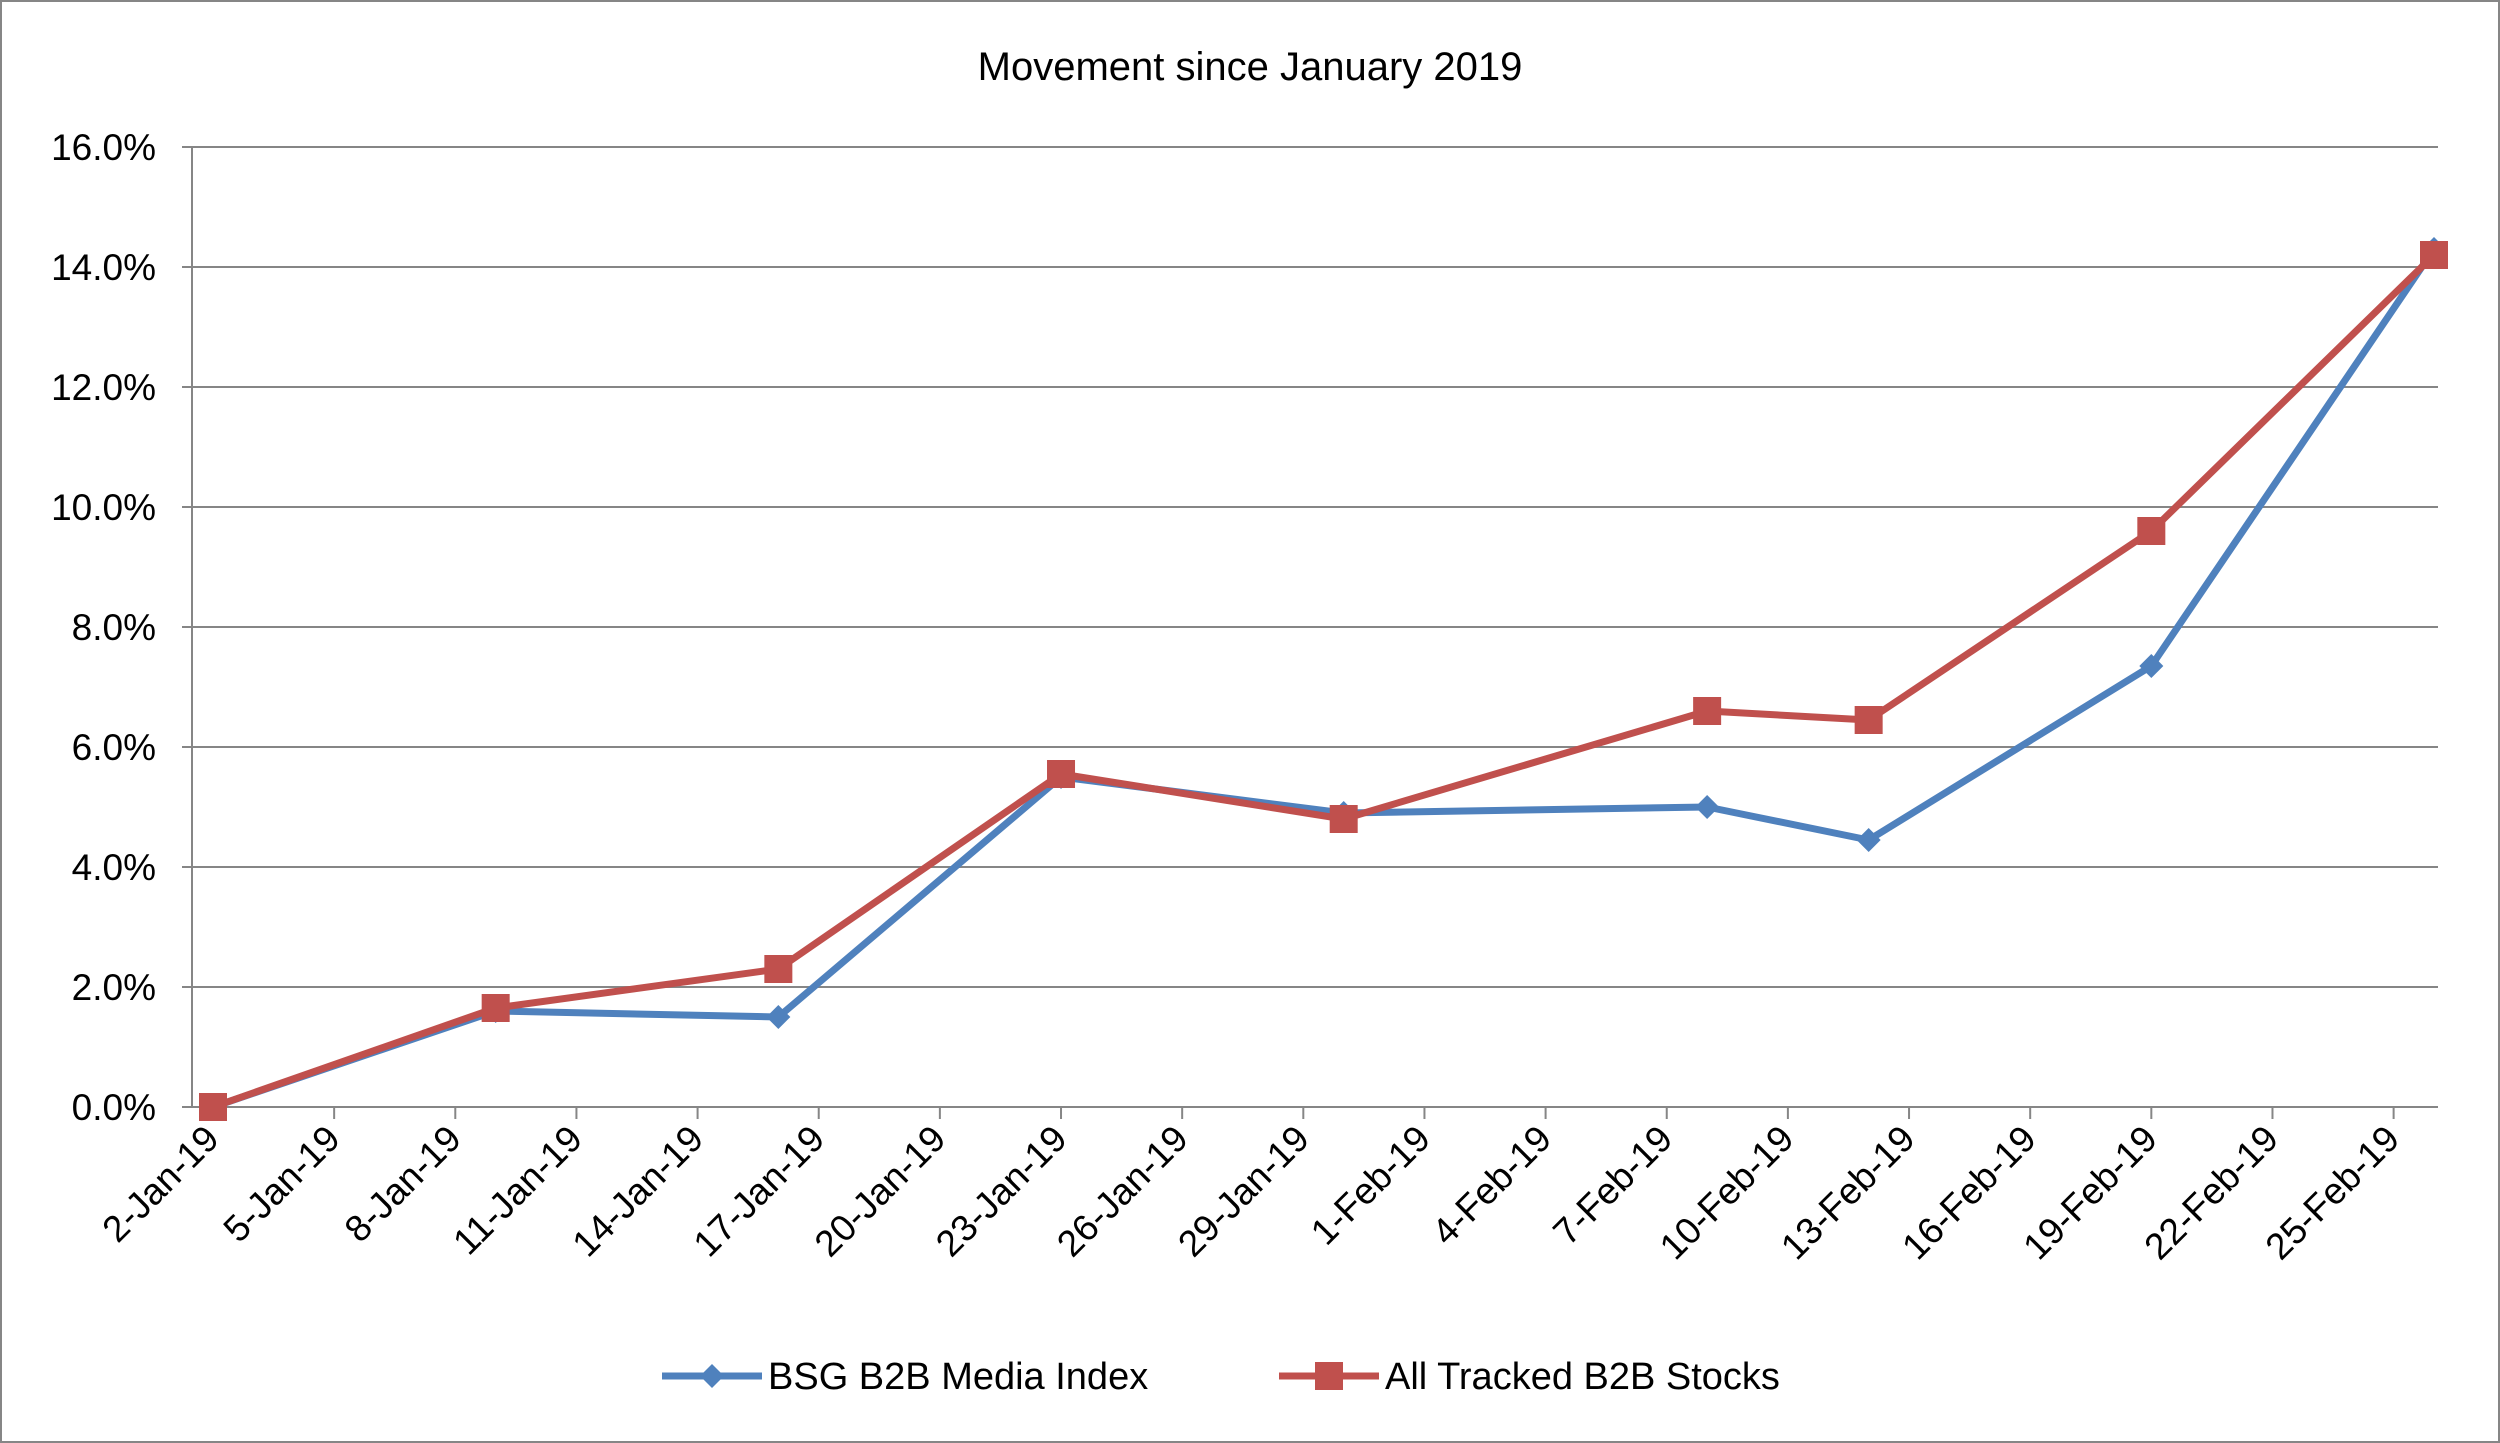 This screenshot has width=2500, height=1443. Describe the element at coordinates (1250, 67) in the screenshot. I see `chart-title: Movement since January 2019` at that location.